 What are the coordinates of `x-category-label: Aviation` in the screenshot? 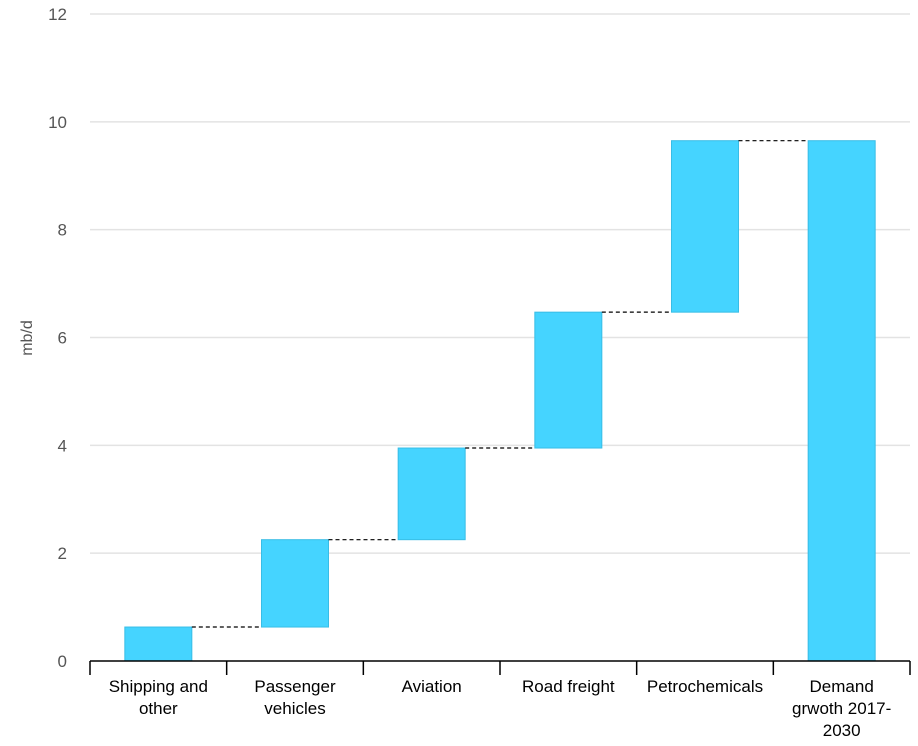 It's located at (432, 686).